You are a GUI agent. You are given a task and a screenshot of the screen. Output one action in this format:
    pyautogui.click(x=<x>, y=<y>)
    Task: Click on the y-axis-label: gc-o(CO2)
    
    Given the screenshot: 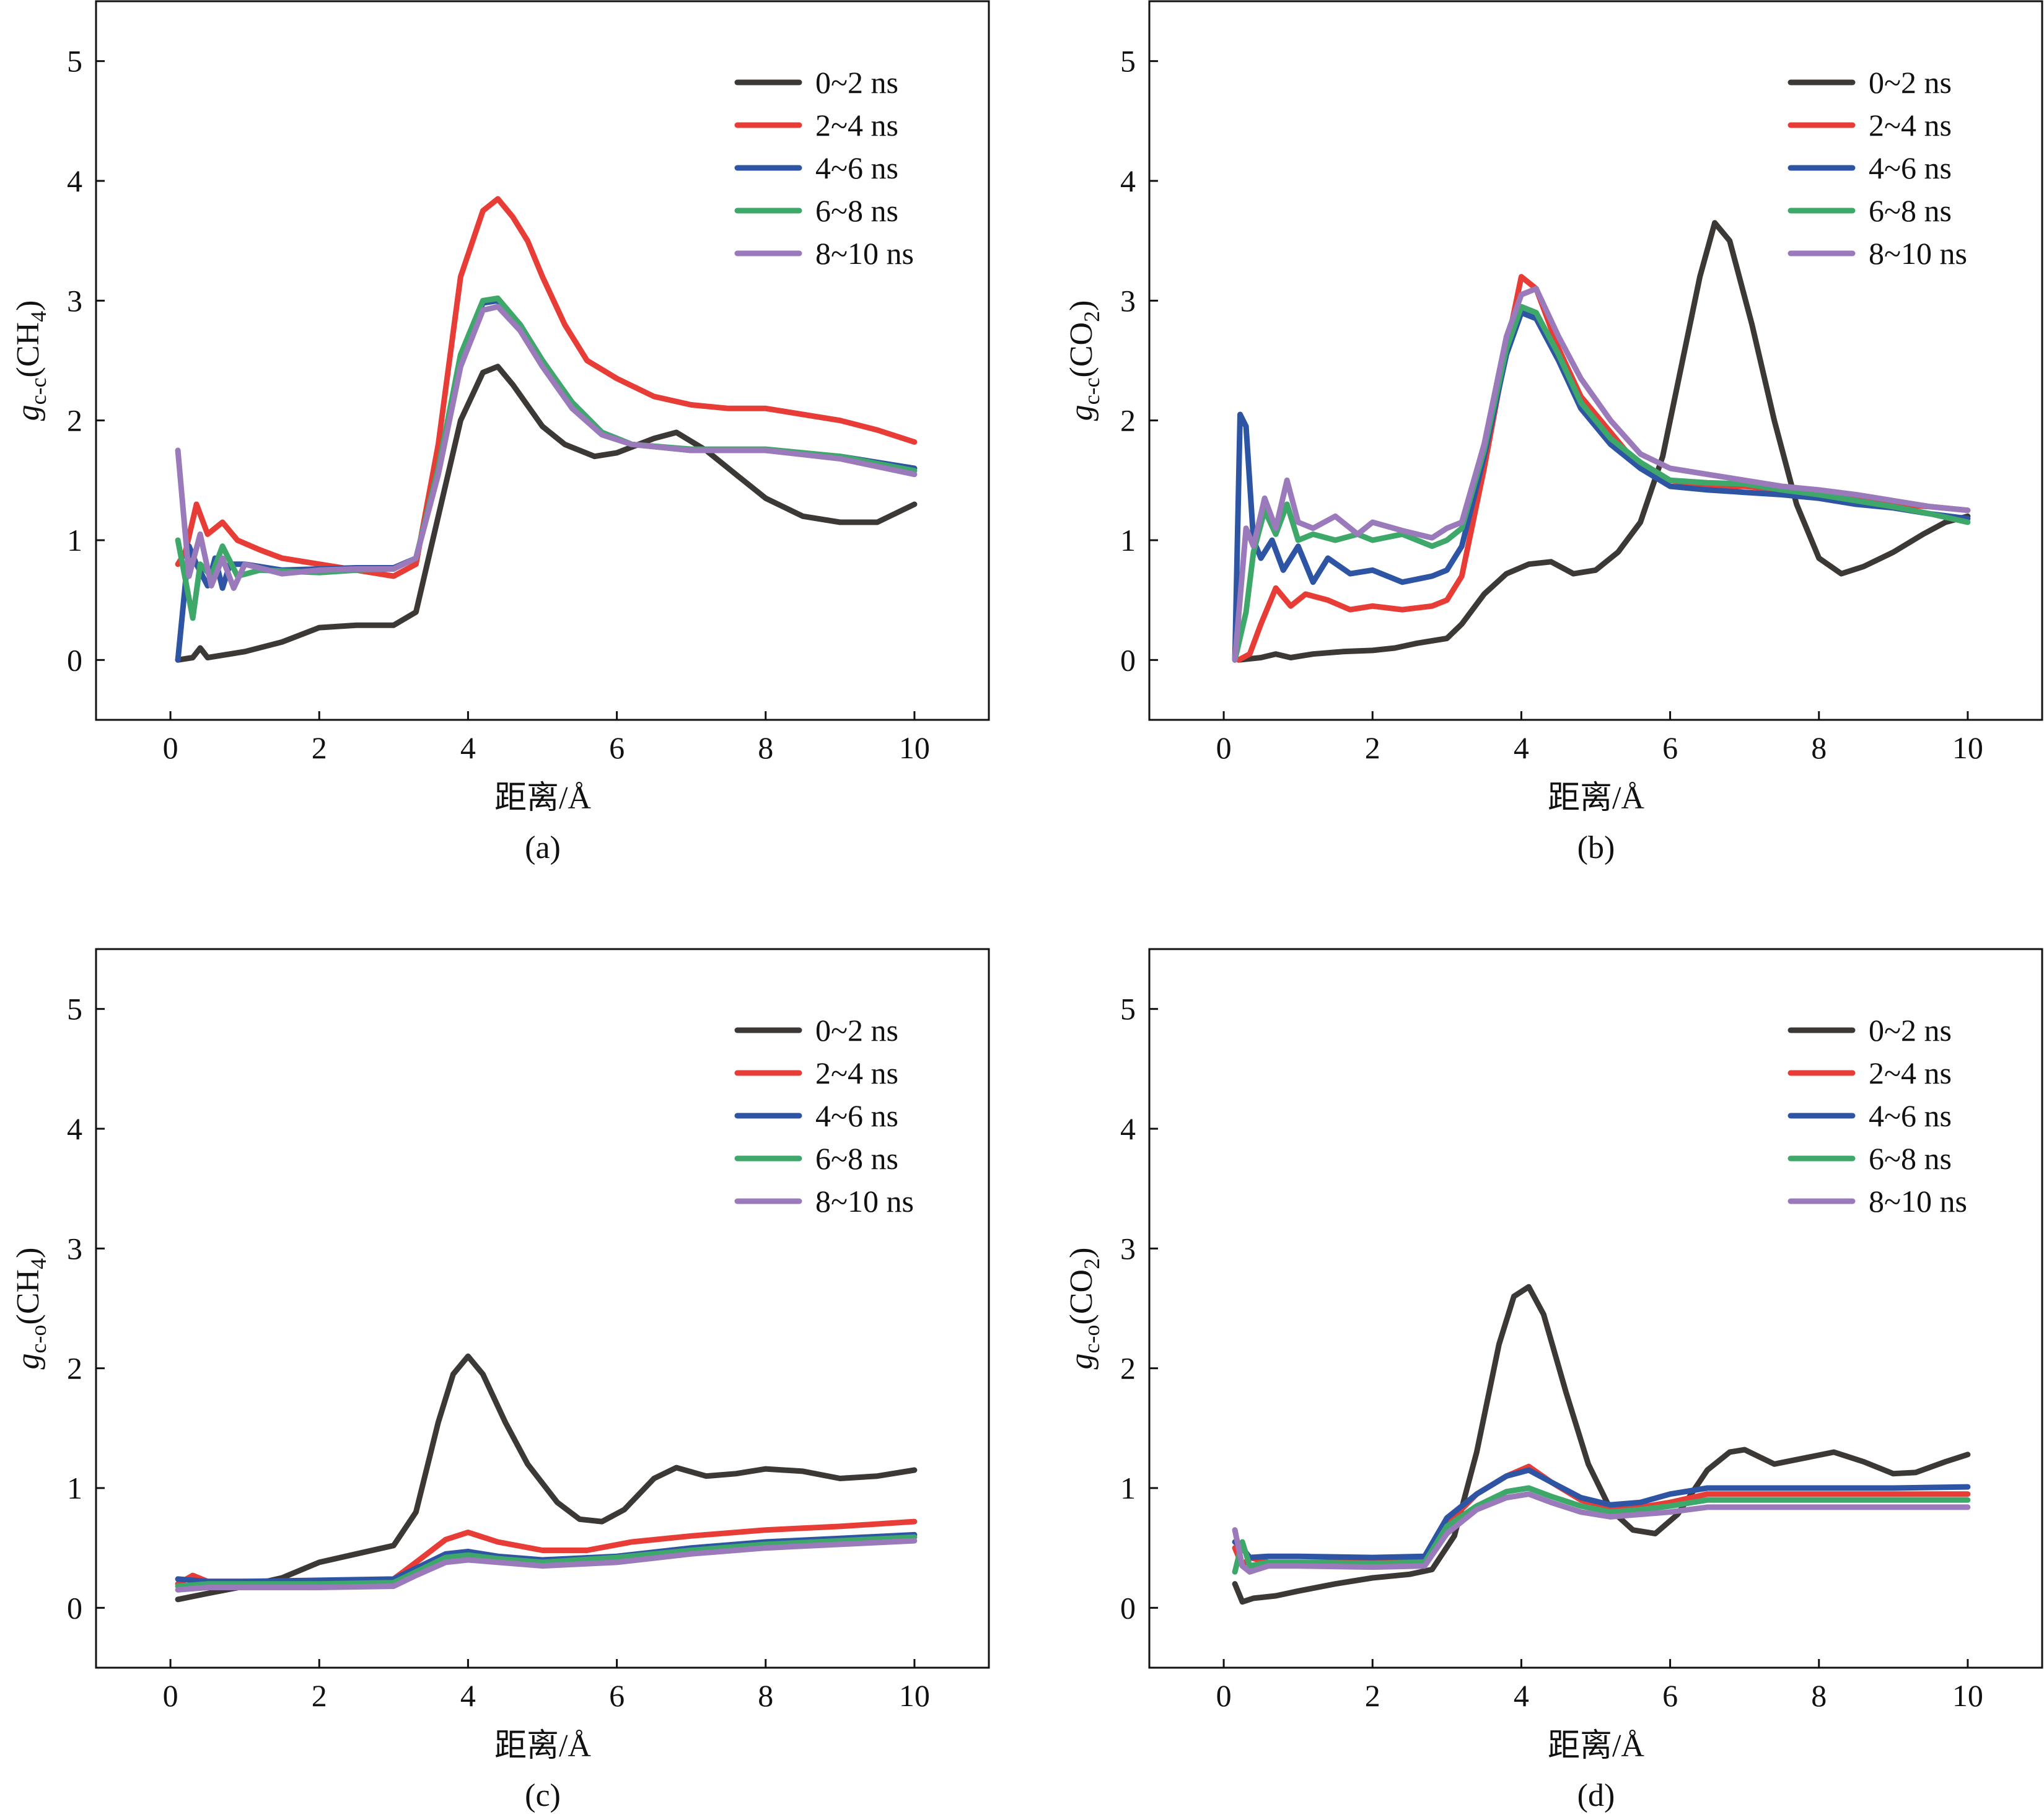 What is the action you would take?
    pyautogui.click(x=1084, y=1309)
    